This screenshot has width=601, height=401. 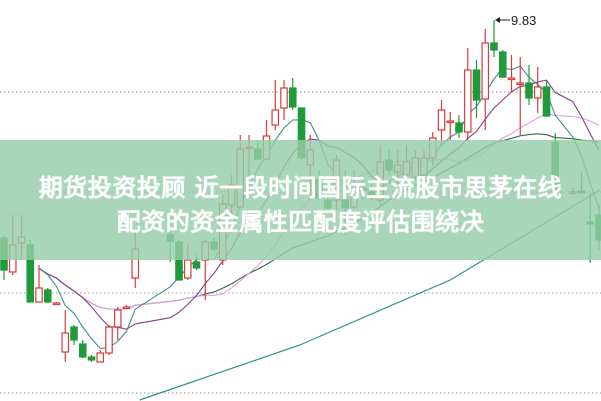 What do you see at coordinates (497, 20) in the screenshot?
I see `high-marker-arrow-icon` at bounding box center [497, 20].